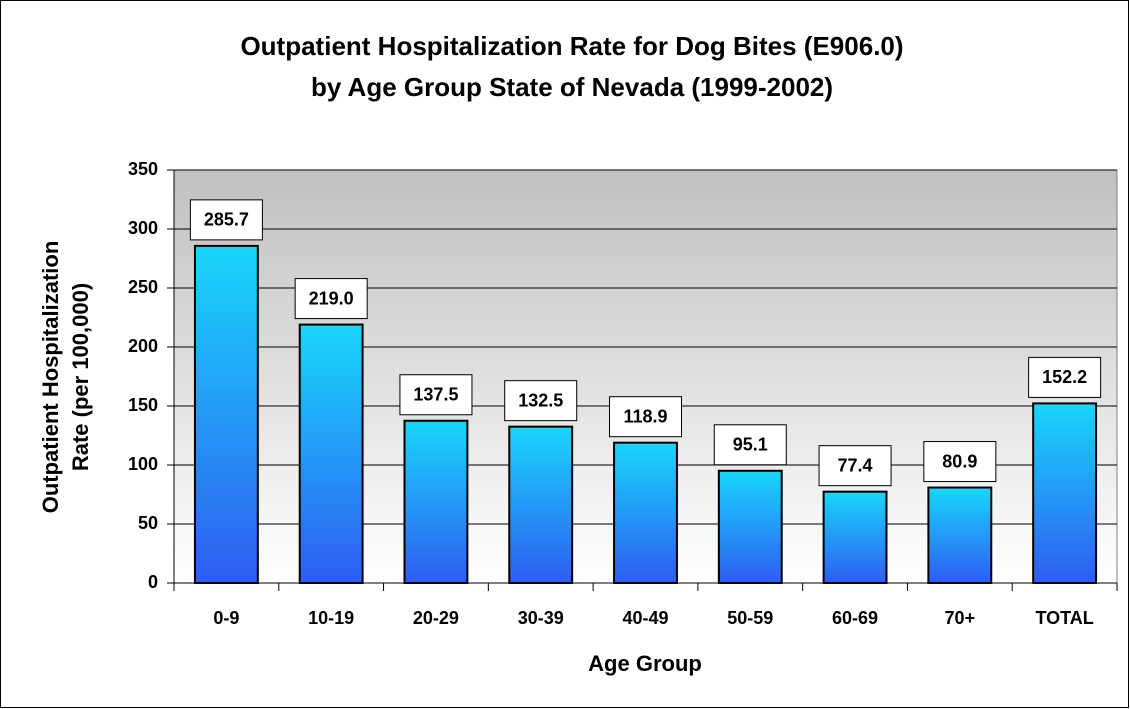 Image resolution: width=1130 pixels, height=709 pixels. What do you see at coordinates (645, 663) in the screenshot?
I see `x-axis-label: Age Group` at bounding box center [645, 663].